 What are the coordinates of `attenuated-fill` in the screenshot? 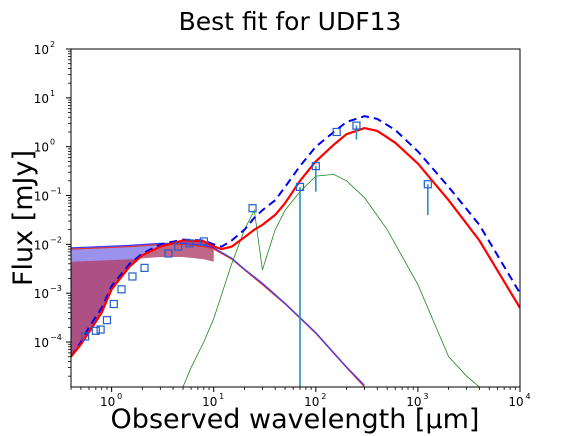 It's located at (142, 298).